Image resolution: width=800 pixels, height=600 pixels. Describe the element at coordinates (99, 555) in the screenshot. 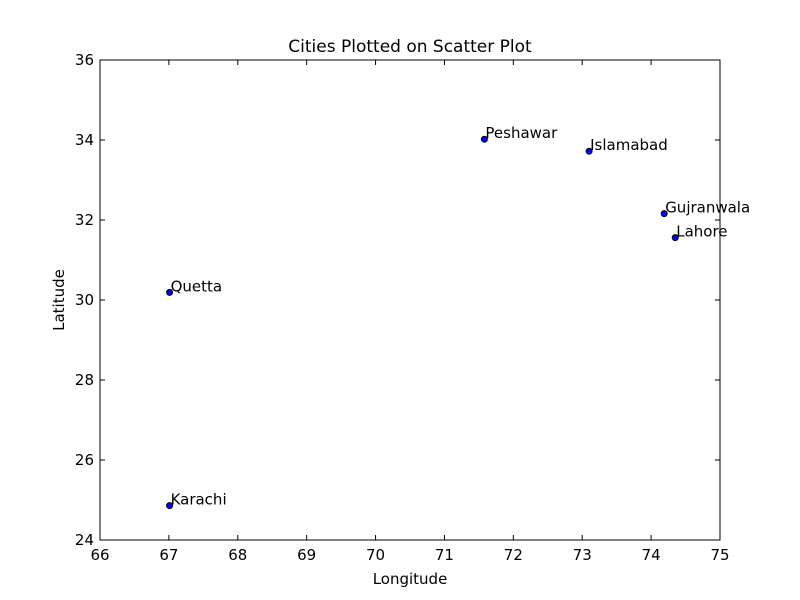

I see `x-tick-label: 66` at that location.